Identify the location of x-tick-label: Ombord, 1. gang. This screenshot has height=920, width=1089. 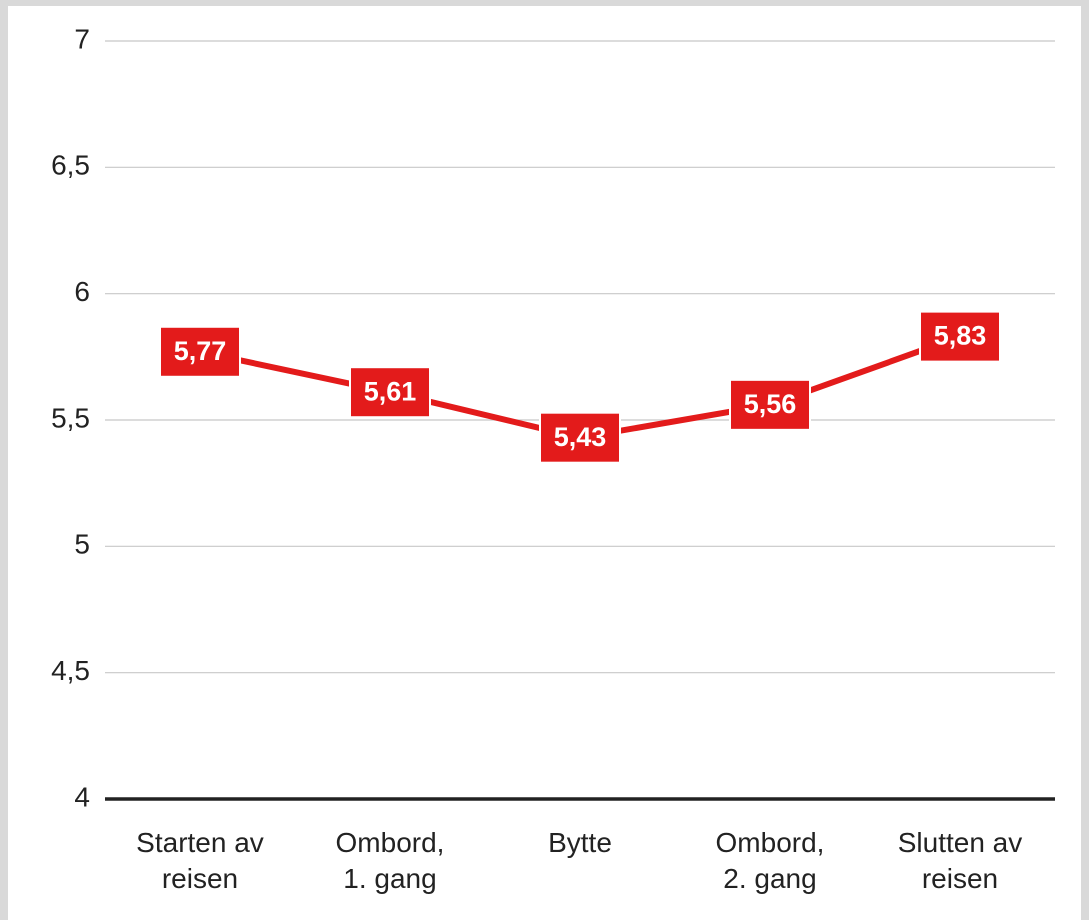
(390, 860).